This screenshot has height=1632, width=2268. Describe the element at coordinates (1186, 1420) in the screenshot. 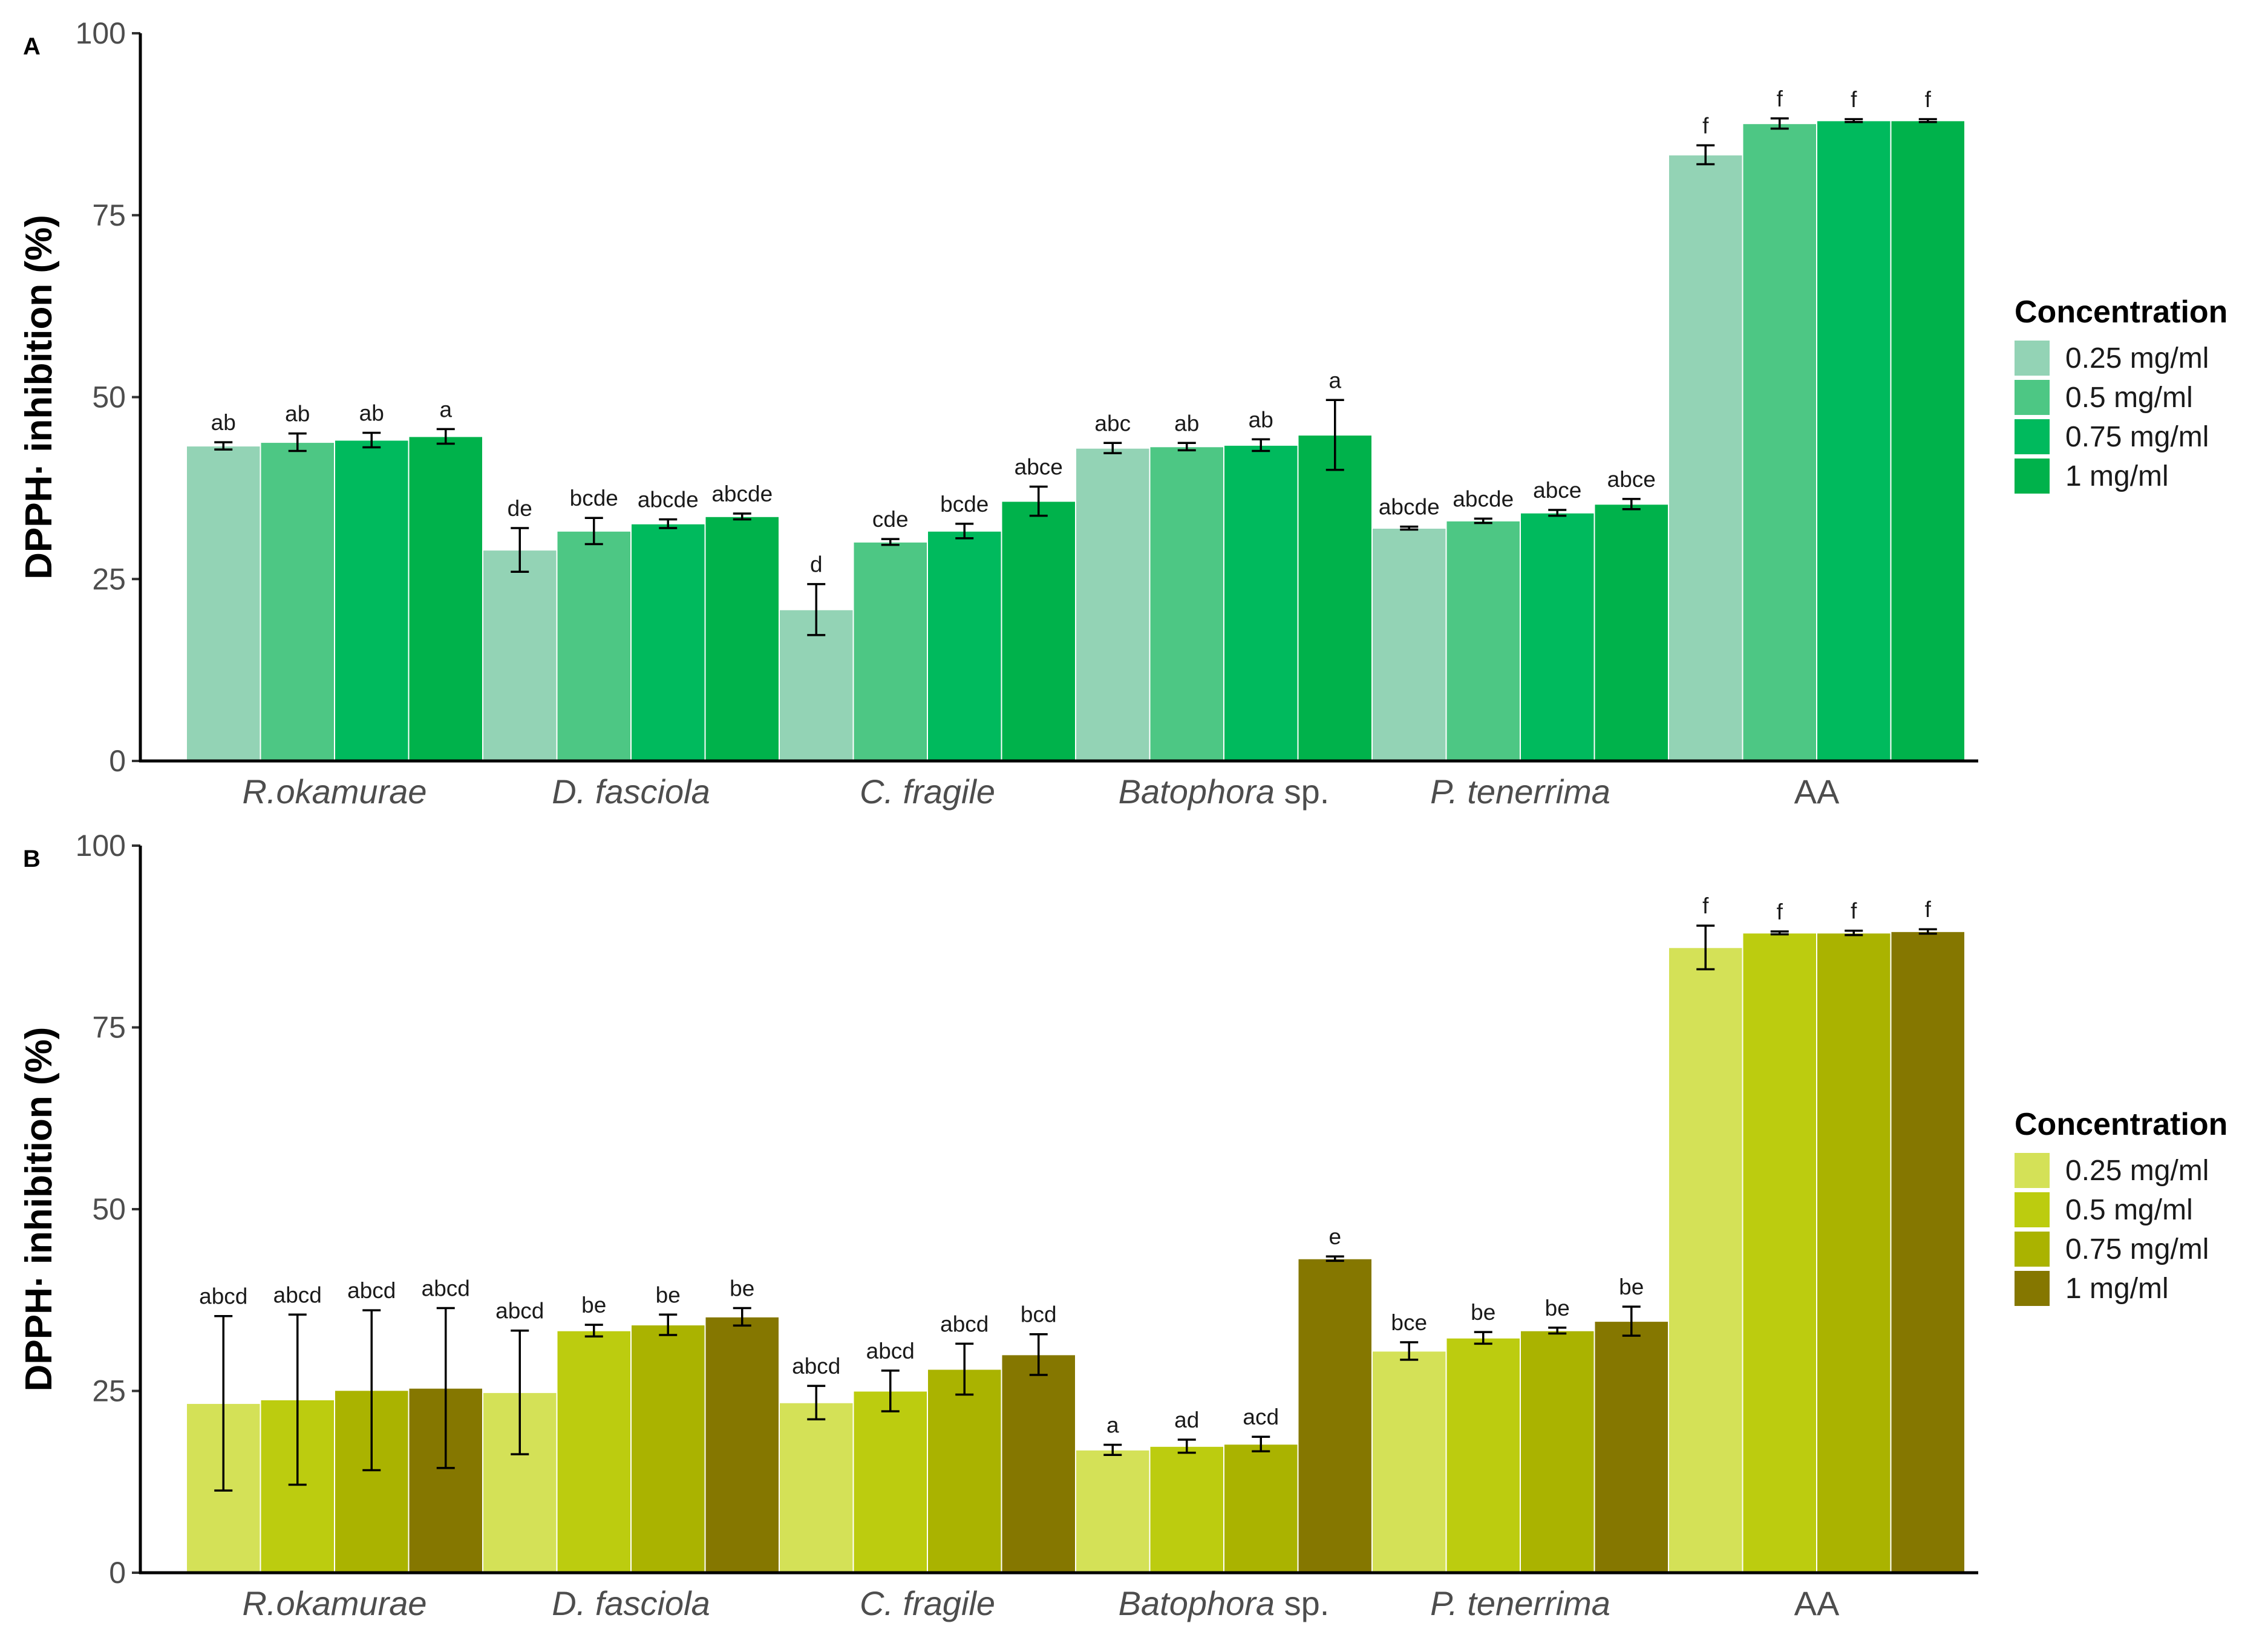

I see `significance-label: ad` at that location.